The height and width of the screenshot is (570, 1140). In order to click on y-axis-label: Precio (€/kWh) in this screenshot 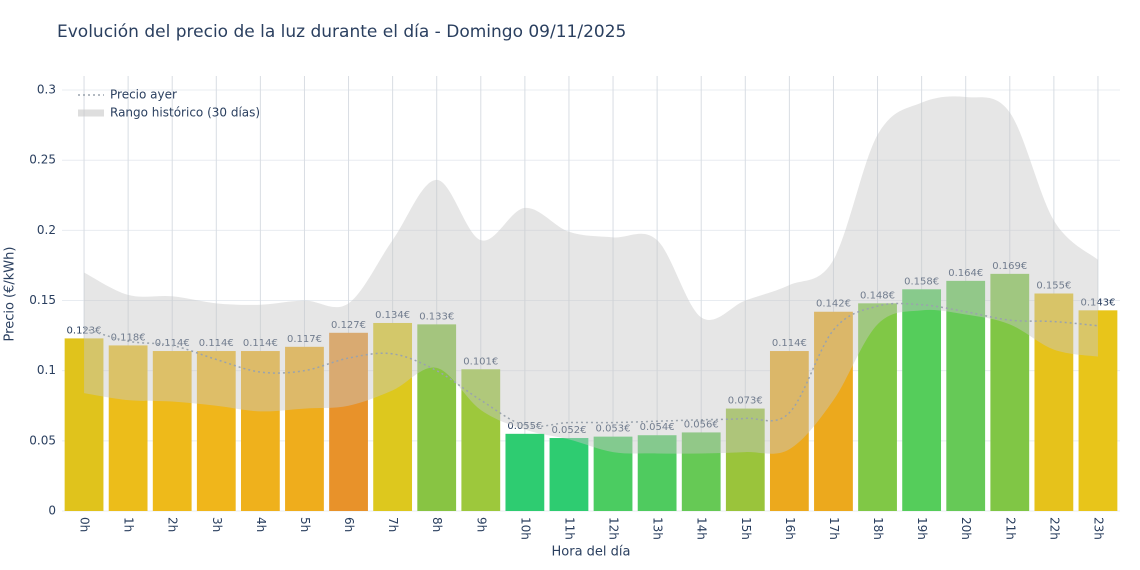, I will do `click(10, 294)`.